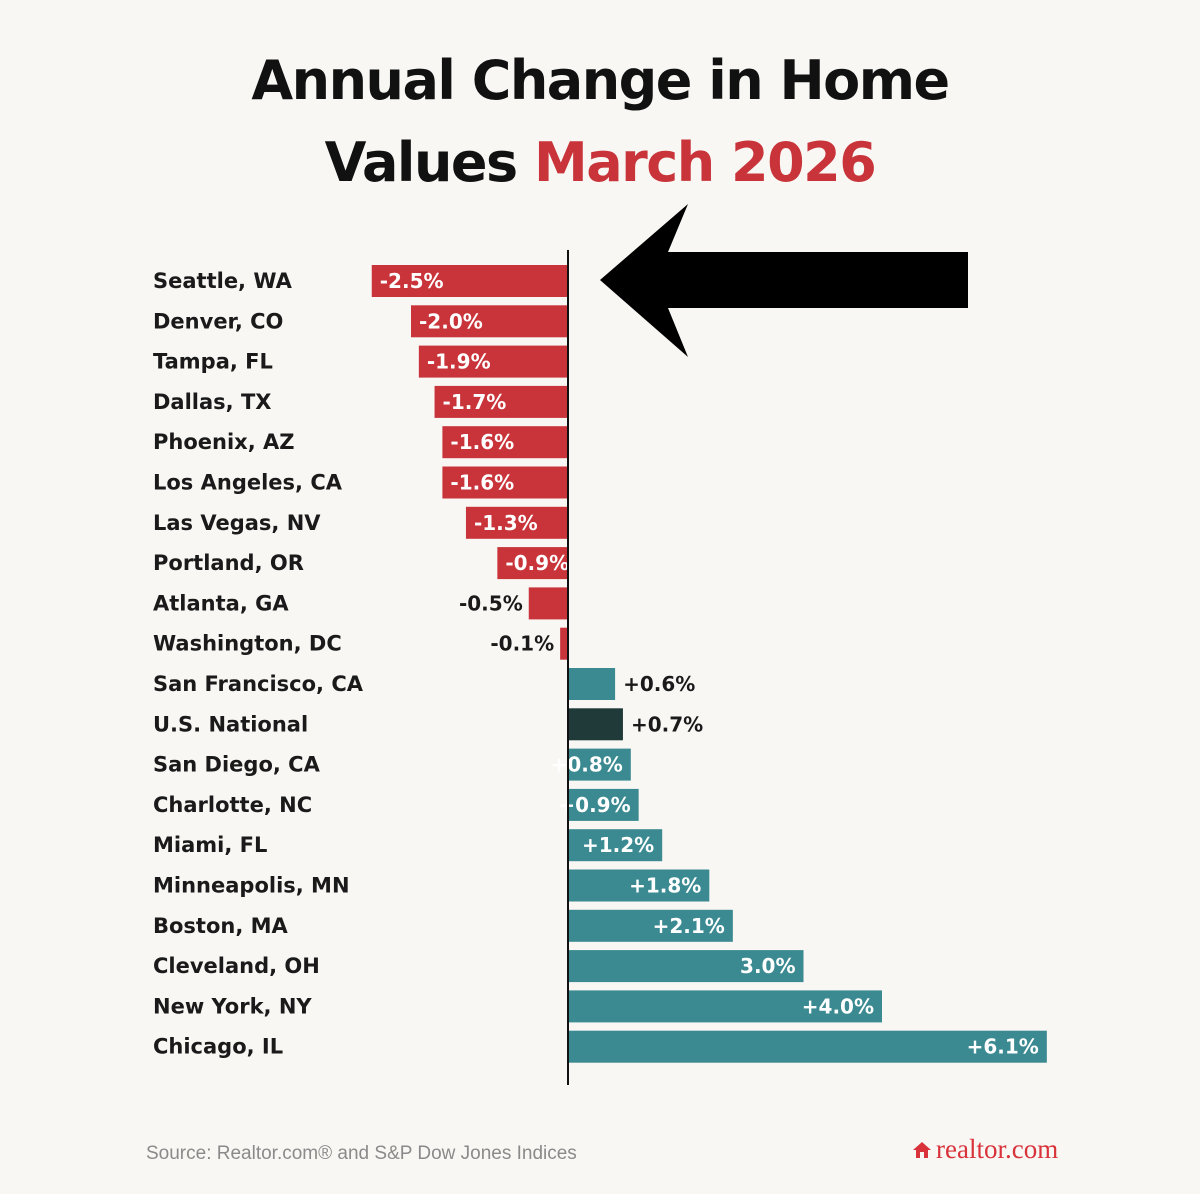 Image resolution: width=1200 pixels, height=1194 pixels. Describe the element at coordinates (997, 1149) in the screenshot. I see `brand-name: realtor.com` at that location.